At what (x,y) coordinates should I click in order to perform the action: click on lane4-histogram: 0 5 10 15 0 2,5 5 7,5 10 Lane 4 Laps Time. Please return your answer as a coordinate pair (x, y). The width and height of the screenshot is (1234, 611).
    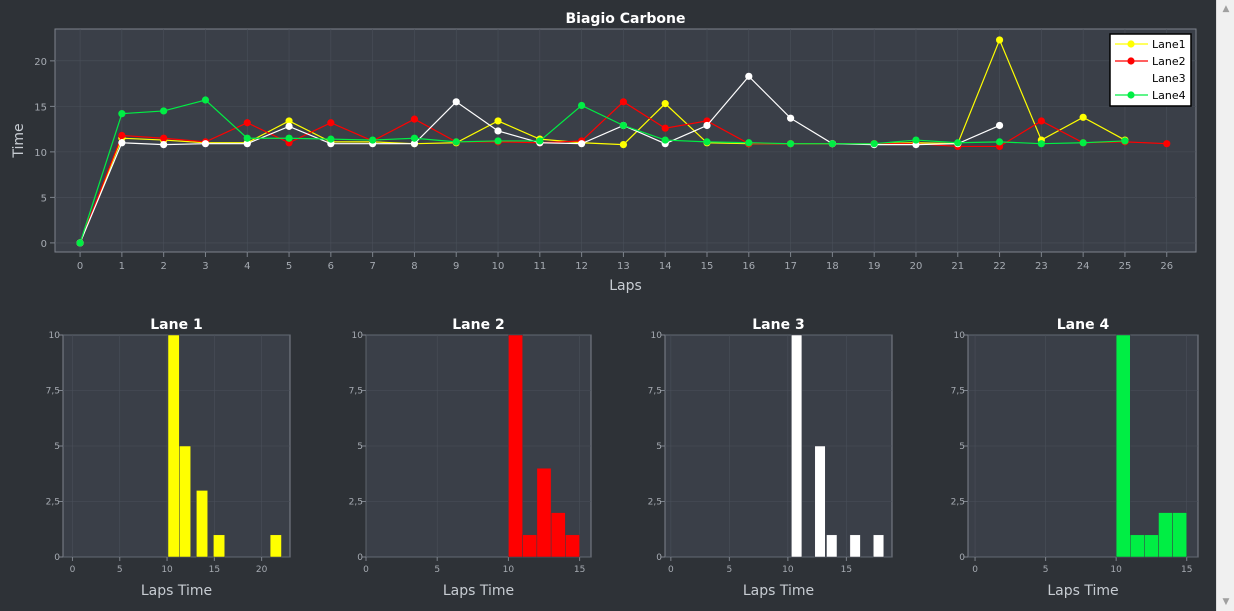
    Looking at the image, I should click on (1075, 458).